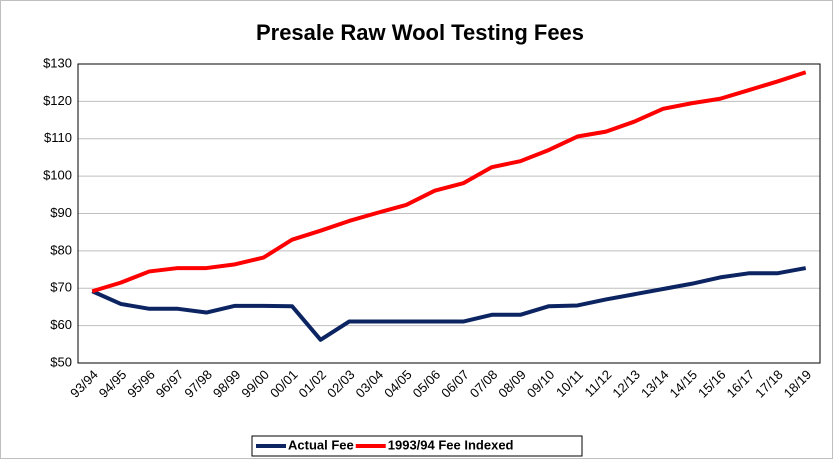 This screenshot has height=459, width=833. Describe the element at coordinates (449, 304) in the screenshot. I see `series-line` at that location.